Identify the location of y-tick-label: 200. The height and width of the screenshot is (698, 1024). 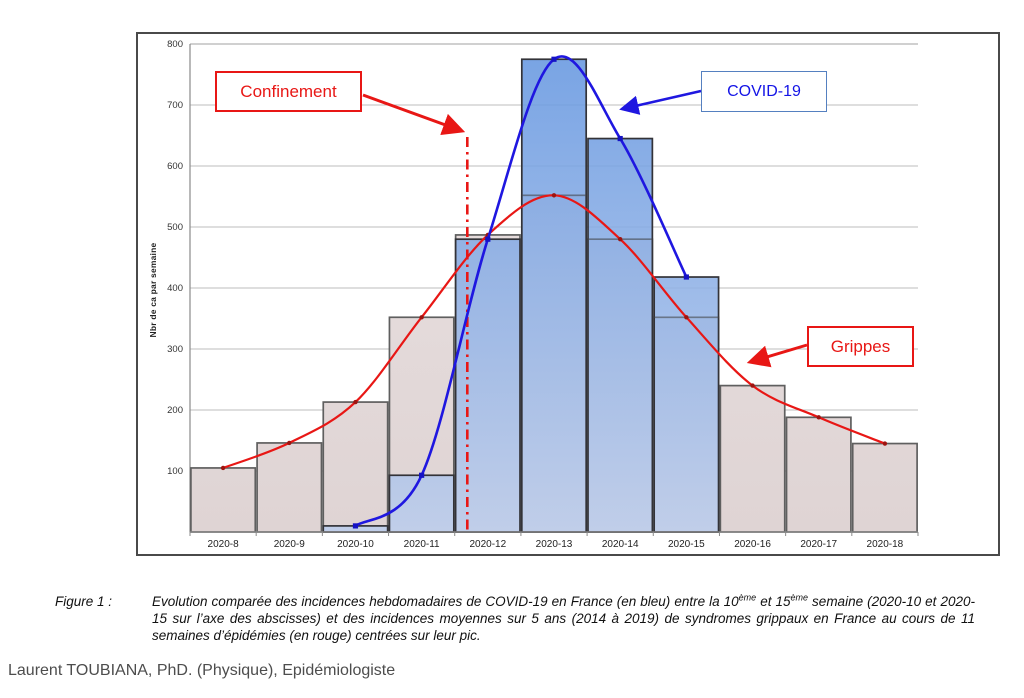
(175, 410).